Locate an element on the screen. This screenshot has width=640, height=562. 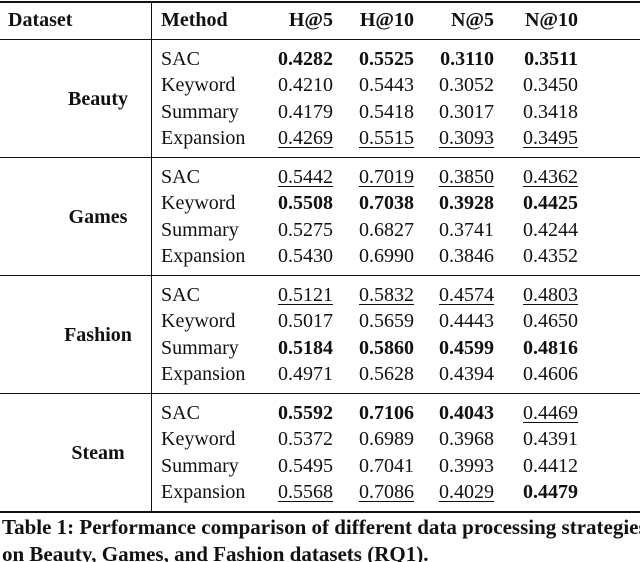
metric-value: 0.4574 is located at coordinates (466, 295).